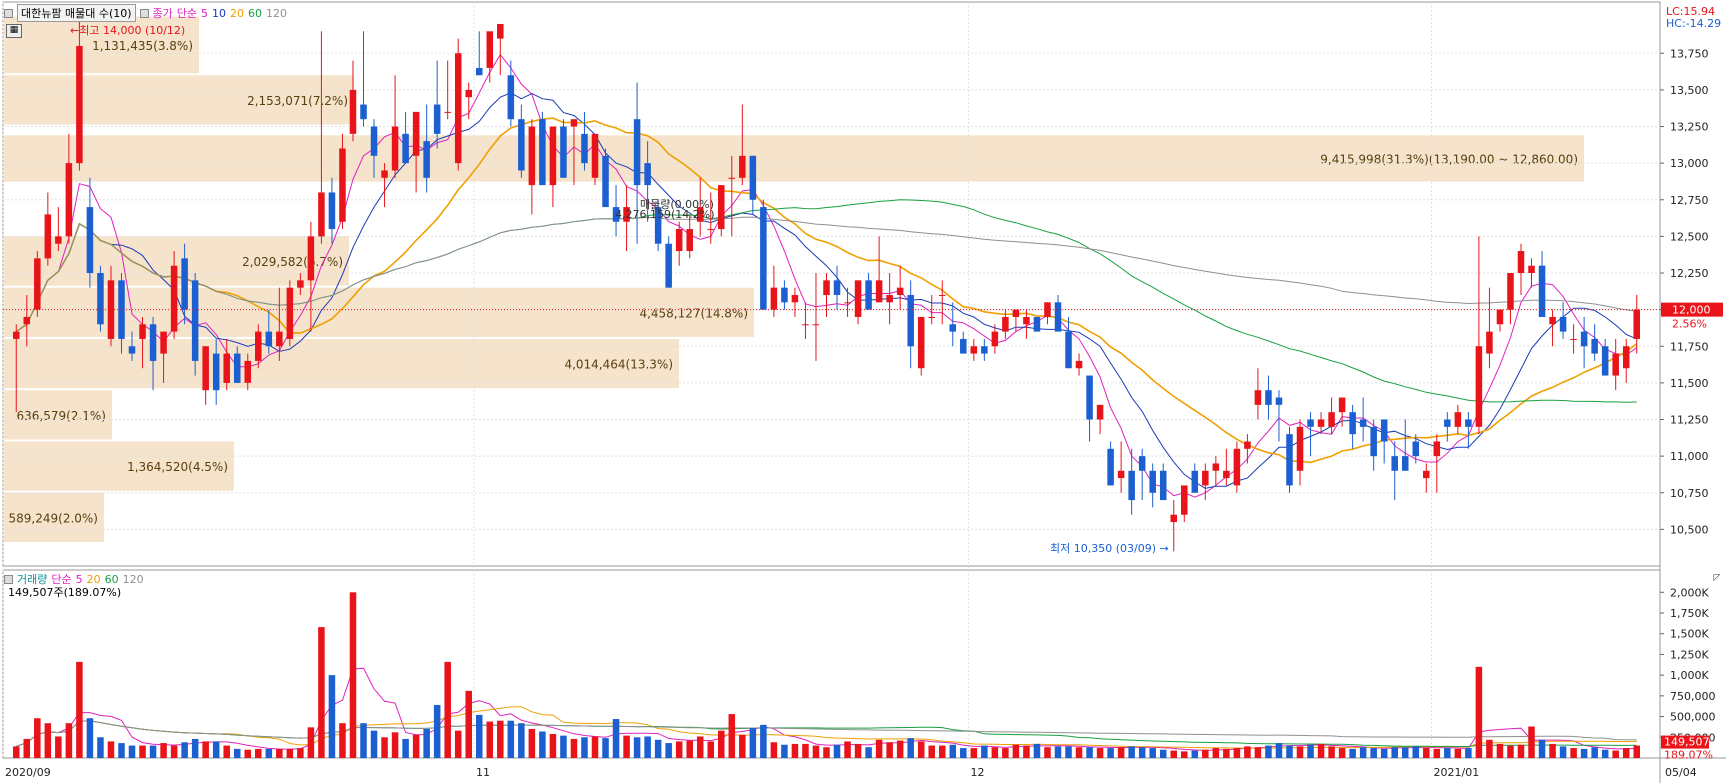 This screenshot has width=1726, height=783. I want to click on volume-ma60-line, so click(826, 733).